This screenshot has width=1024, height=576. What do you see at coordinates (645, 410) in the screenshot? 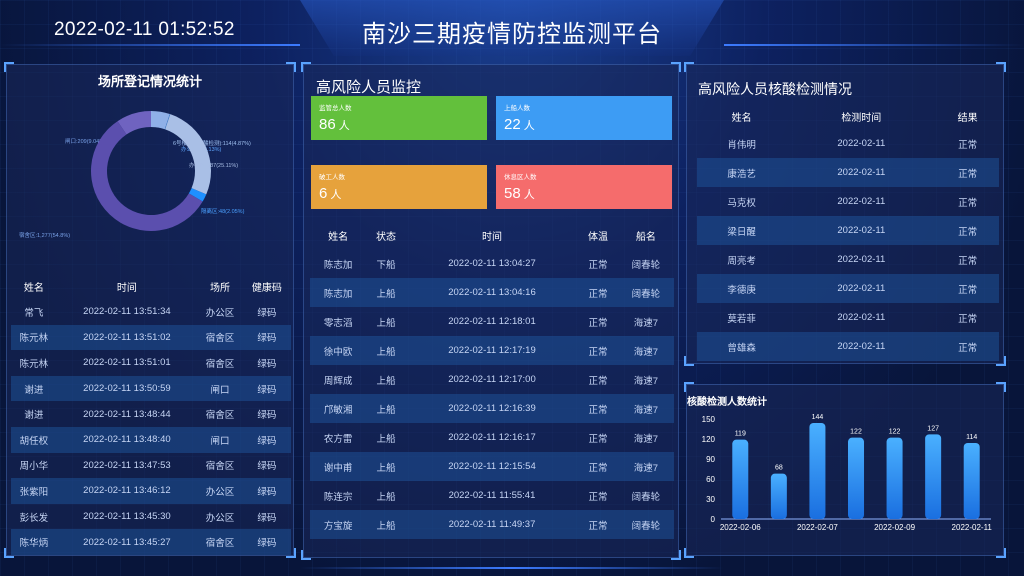
I see `table-cell: 海速7` at bounding box center [645, 410].